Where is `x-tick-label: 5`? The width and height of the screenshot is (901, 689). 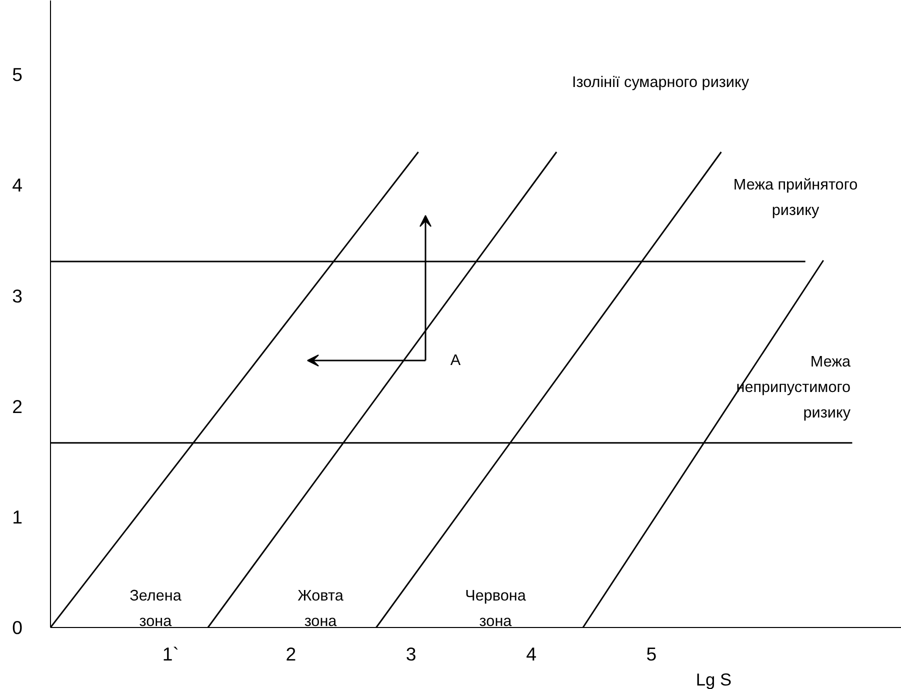
x-tick-label: 5 is located at coordinates (651, 654).